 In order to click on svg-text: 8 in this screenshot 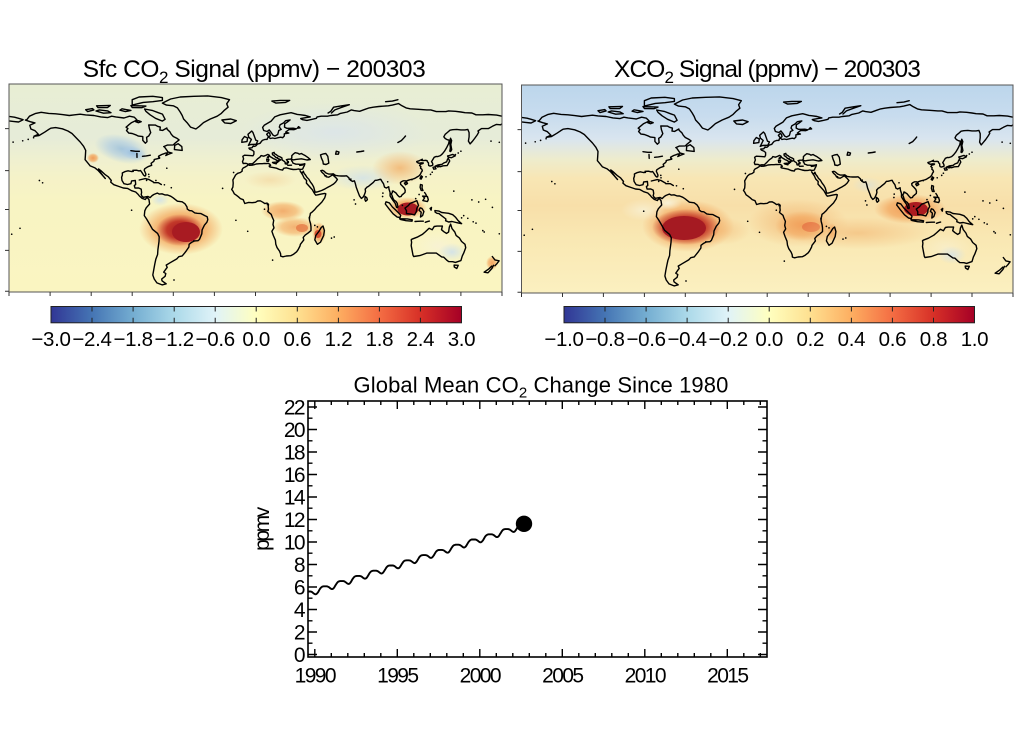, I will do `click(299, 565)`.